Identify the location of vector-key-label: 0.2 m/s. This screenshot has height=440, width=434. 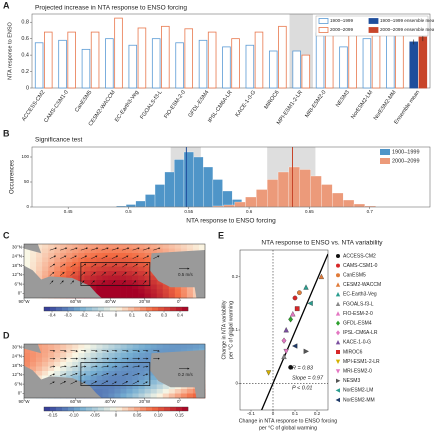
(186, 374).